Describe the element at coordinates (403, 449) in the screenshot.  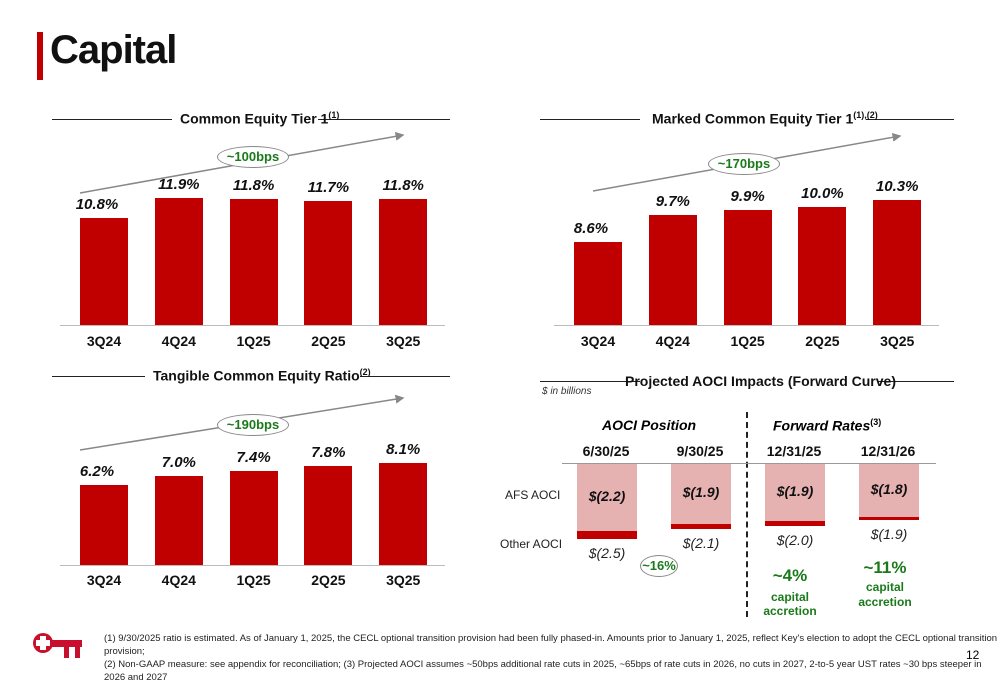
I see `data-label: 8.1%` at that location.